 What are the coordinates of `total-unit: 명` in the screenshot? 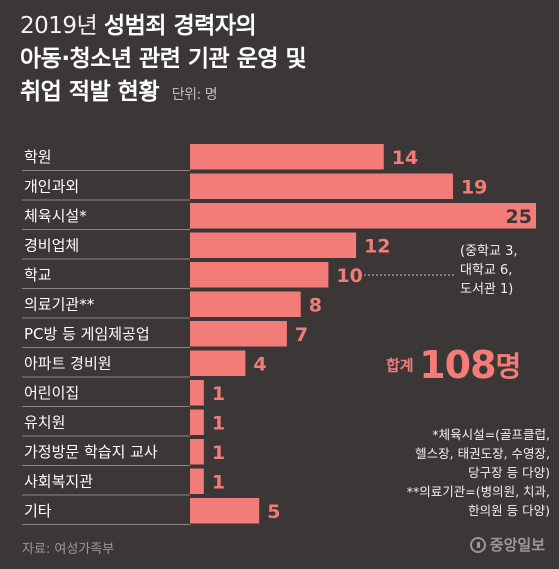 It's located at (508, 366).